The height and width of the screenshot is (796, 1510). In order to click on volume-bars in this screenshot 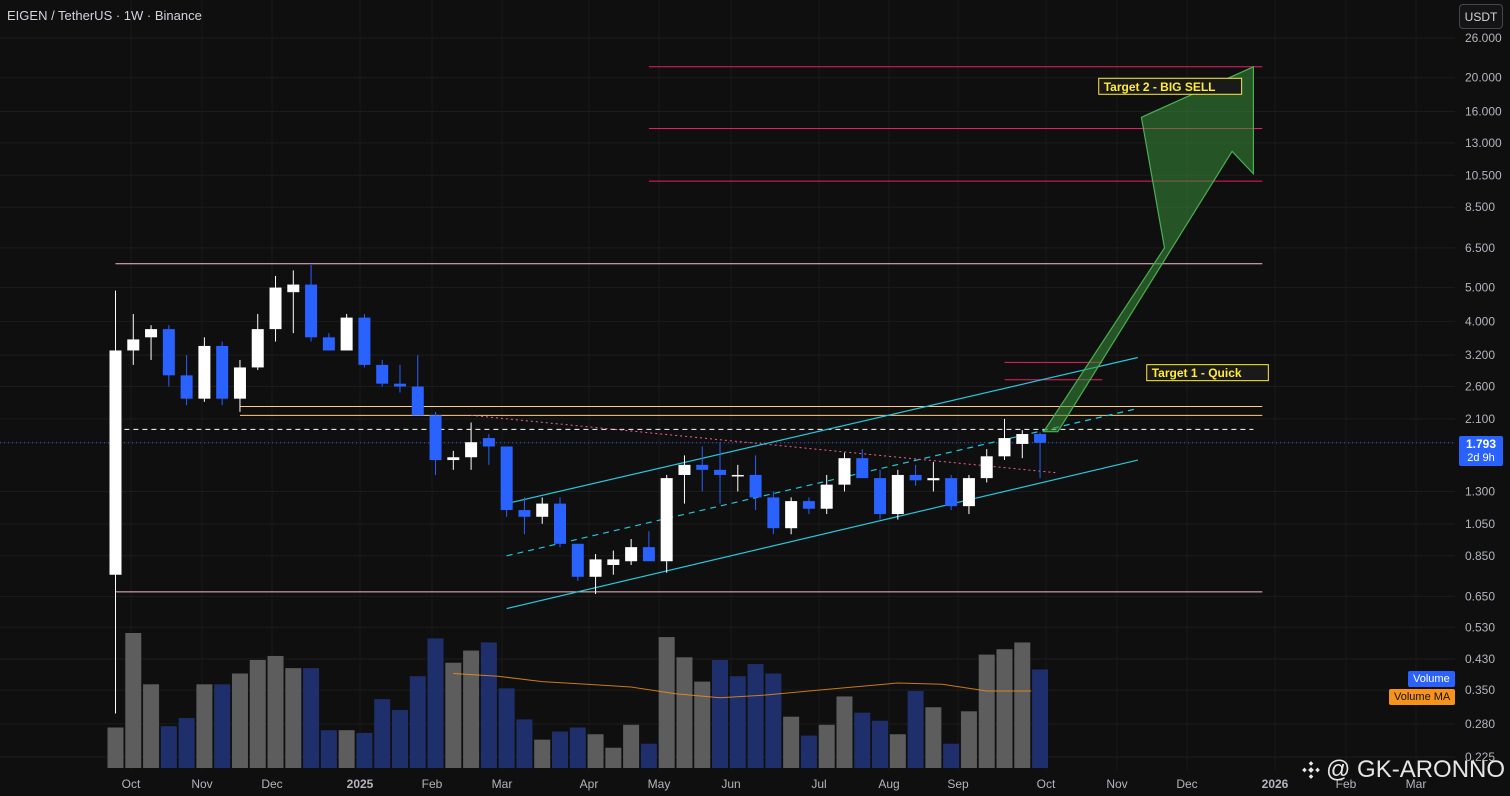, I will do `click(578, 700)`.